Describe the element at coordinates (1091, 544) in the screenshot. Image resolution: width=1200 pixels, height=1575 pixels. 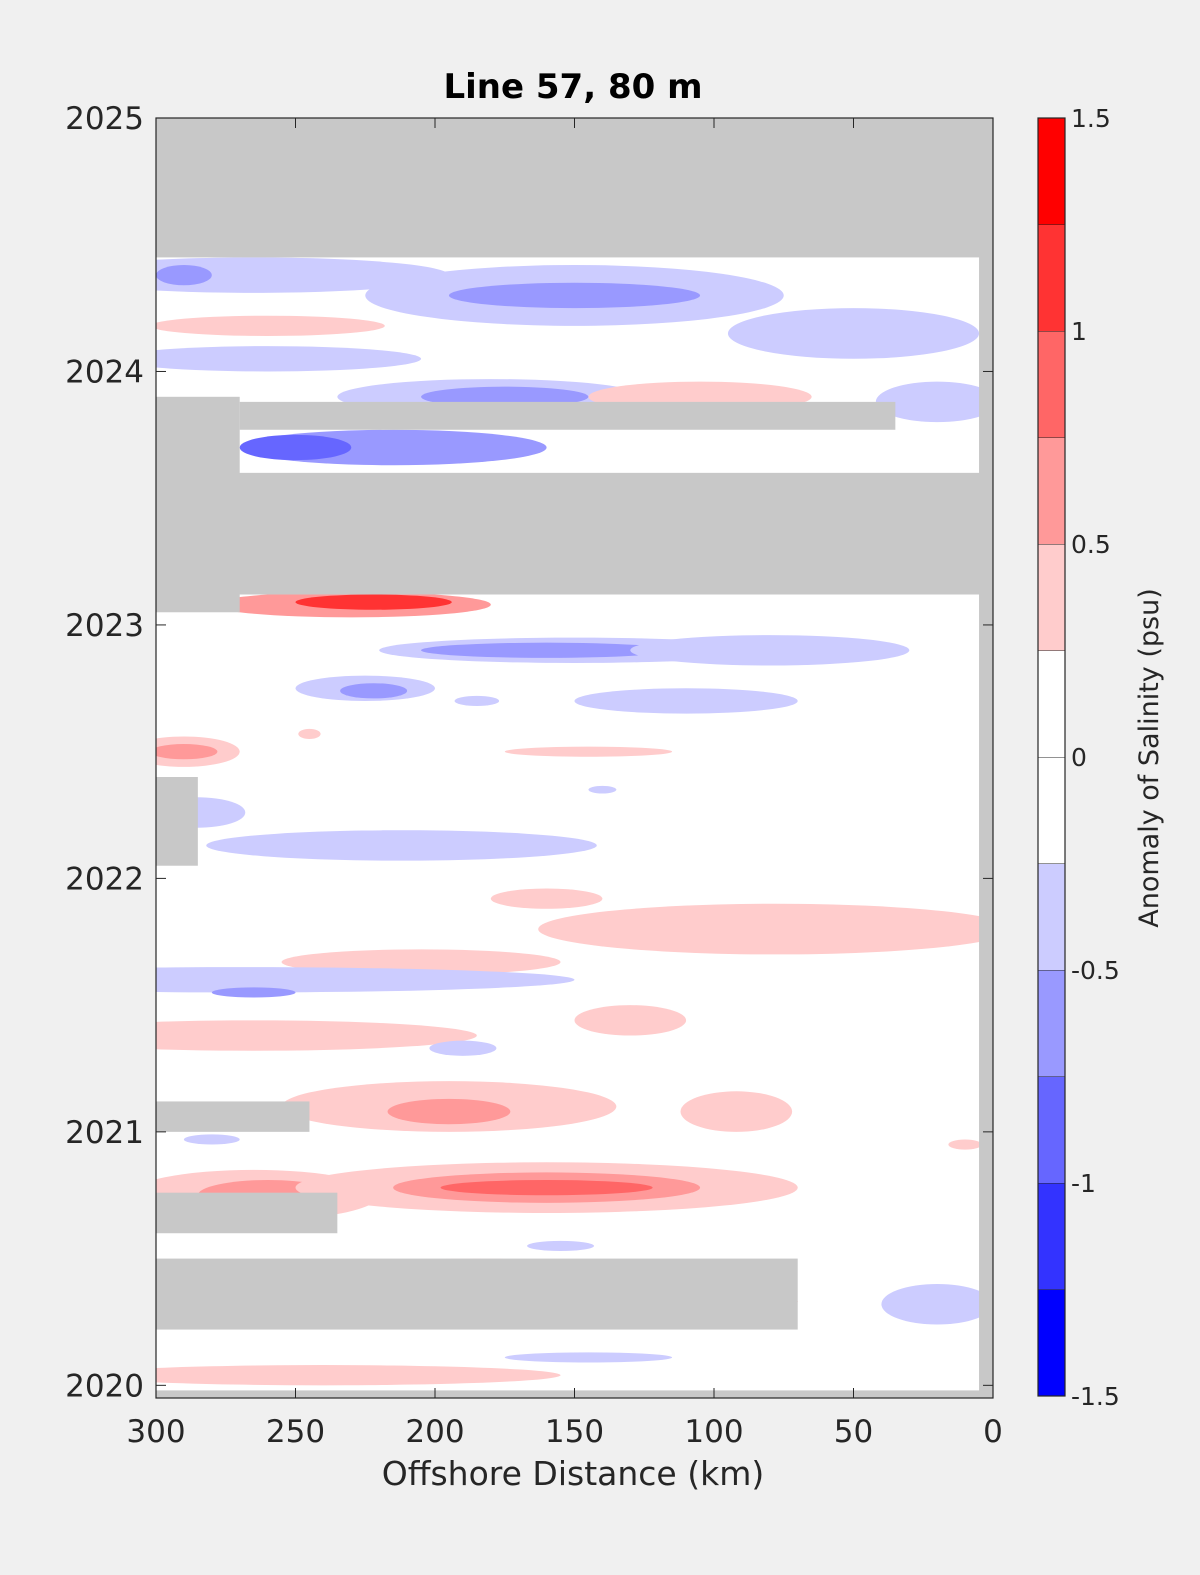
I see `colorbar-tick-label: 0.5` at that location.